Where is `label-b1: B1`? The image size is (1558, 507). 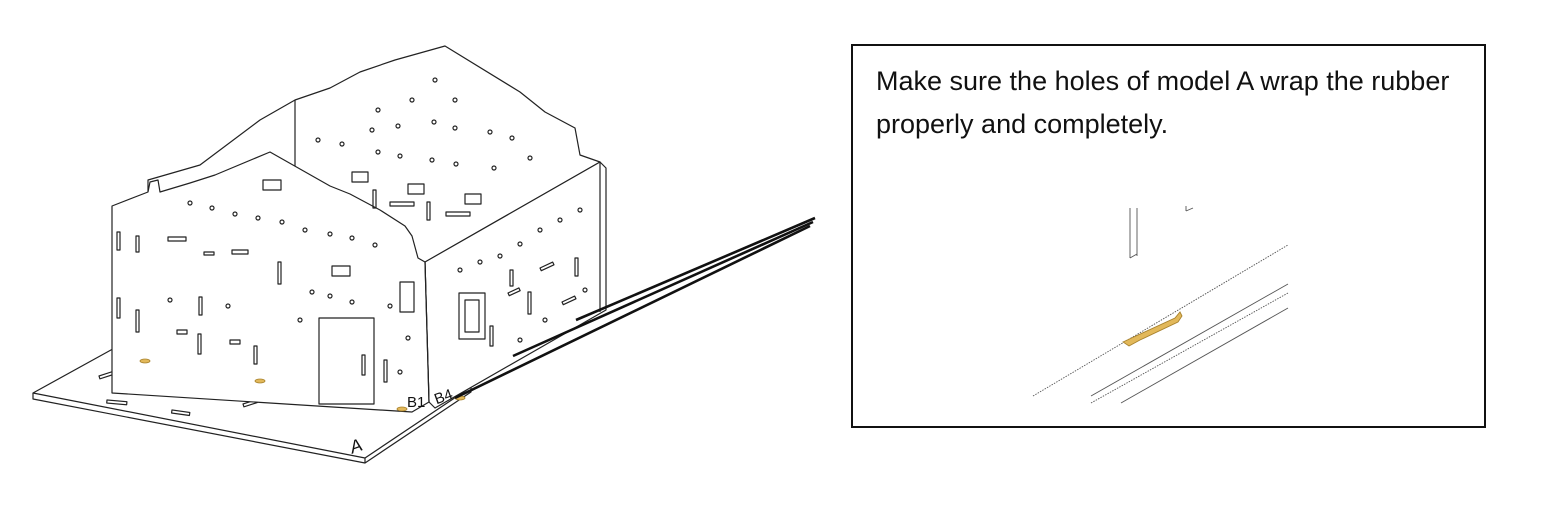 label-b1: B1 is located at coordinates (416, 402).